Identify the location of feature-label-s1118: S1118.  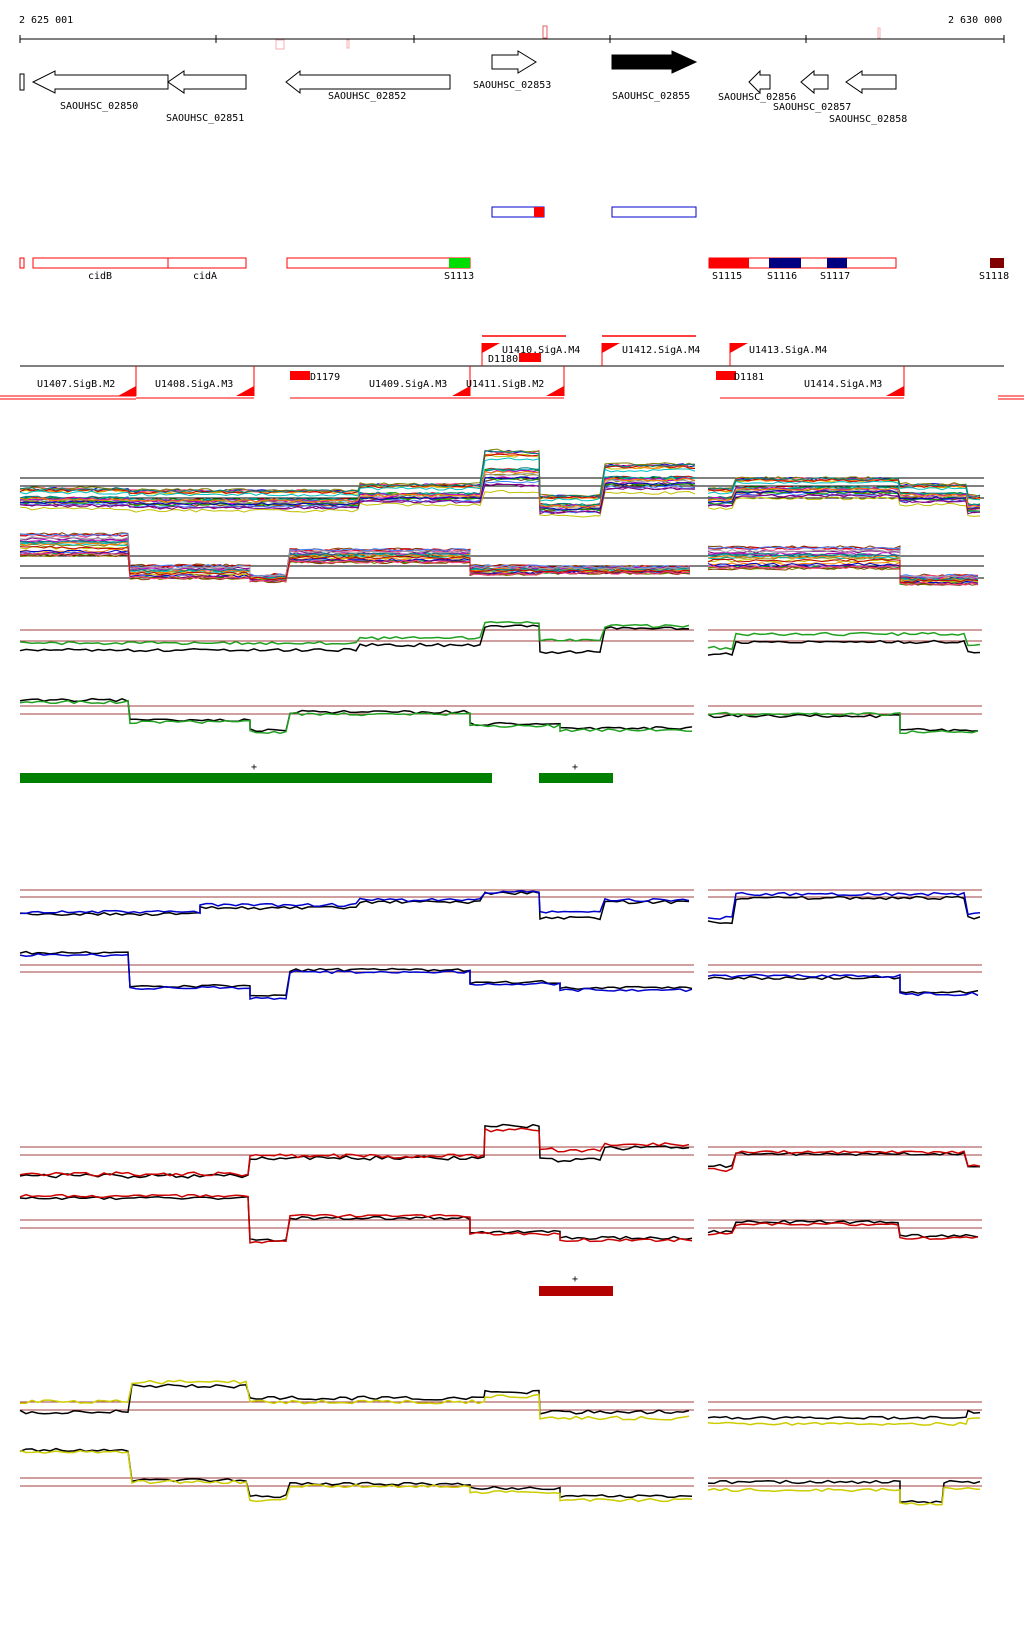
(994, 276).